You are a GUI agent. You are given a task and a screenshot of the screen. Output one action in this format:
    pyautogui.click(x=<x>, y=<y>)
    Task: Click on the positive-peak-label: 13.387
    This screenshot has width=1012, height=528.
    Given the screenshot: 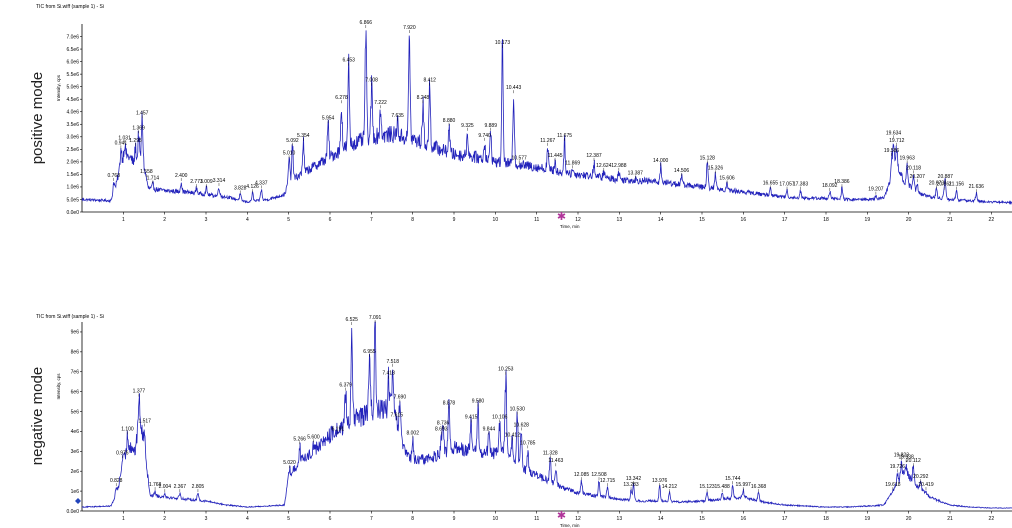 What is the action you would take?
    pyautogui.click(x=636, y=173)
    